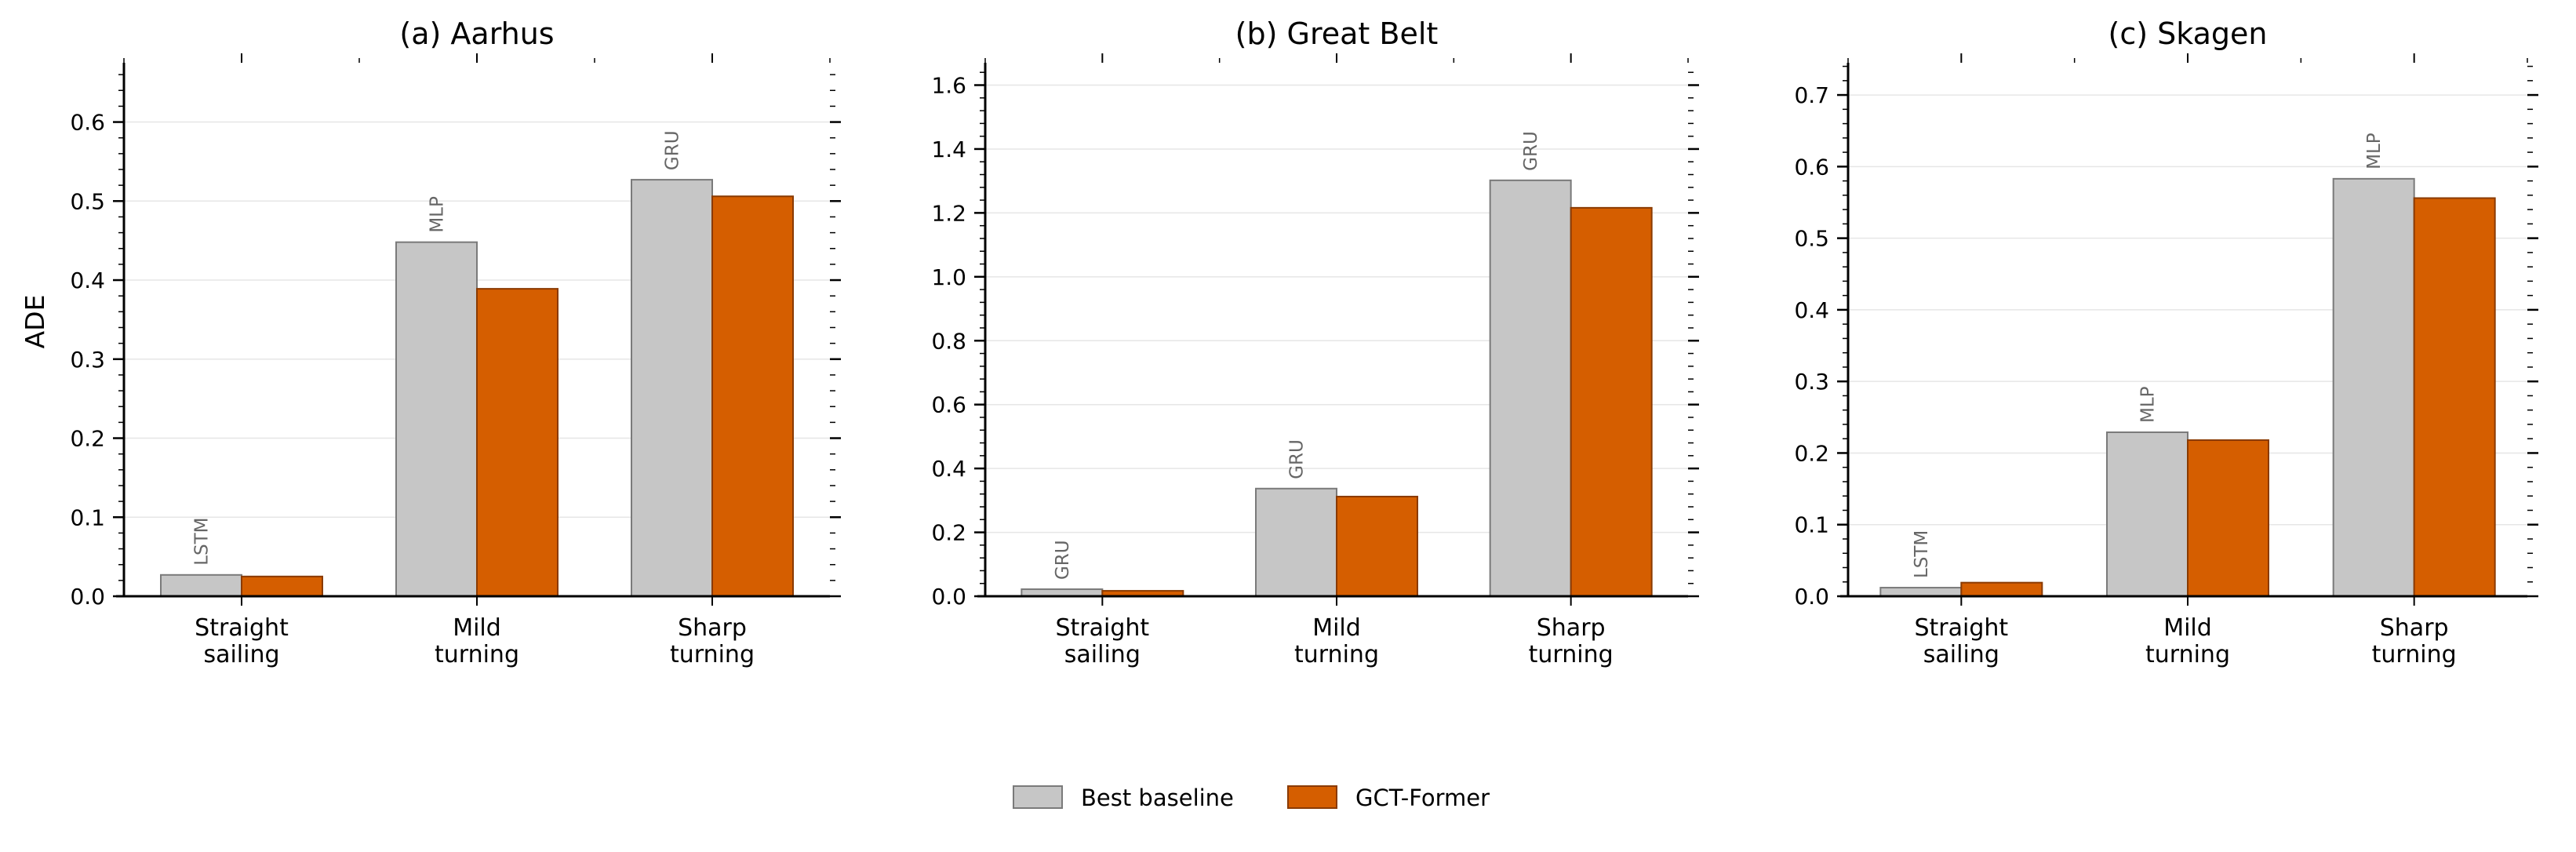 The width and height of the screenshot is (2576, 852). Describe the element at coordinates (949, 213) in the screenshot. I see `y-tick-label: 1.2` at that location.